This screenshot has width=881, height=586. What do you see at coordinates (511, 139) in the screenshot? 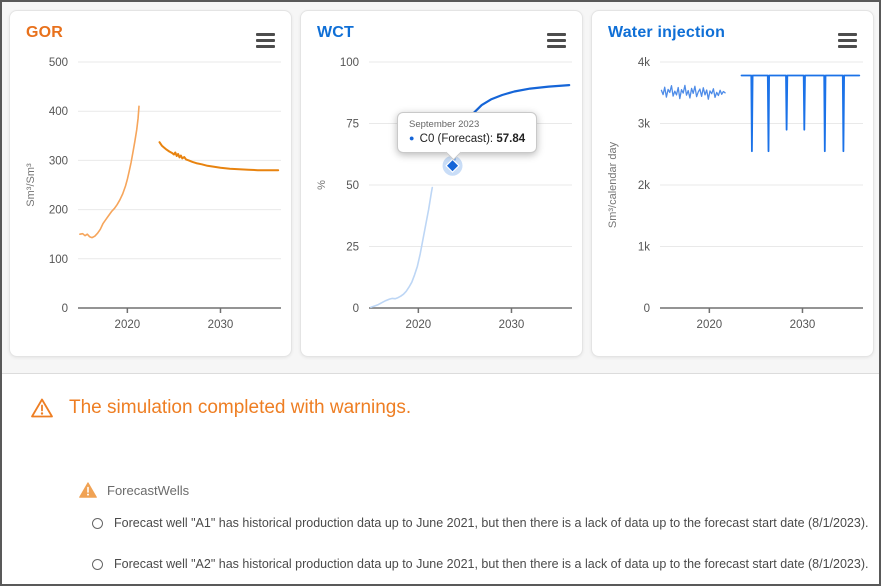
I see `tooltip-value: 57.84` at bounding box center [511, 139].